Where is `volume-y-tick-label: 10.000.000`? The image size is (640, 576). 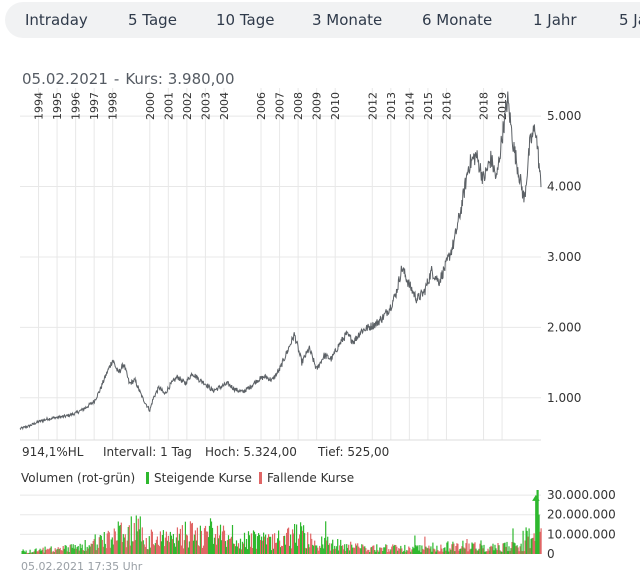 volume-y-tick-label: 10.000.000 is located at coordinates (581, 534).